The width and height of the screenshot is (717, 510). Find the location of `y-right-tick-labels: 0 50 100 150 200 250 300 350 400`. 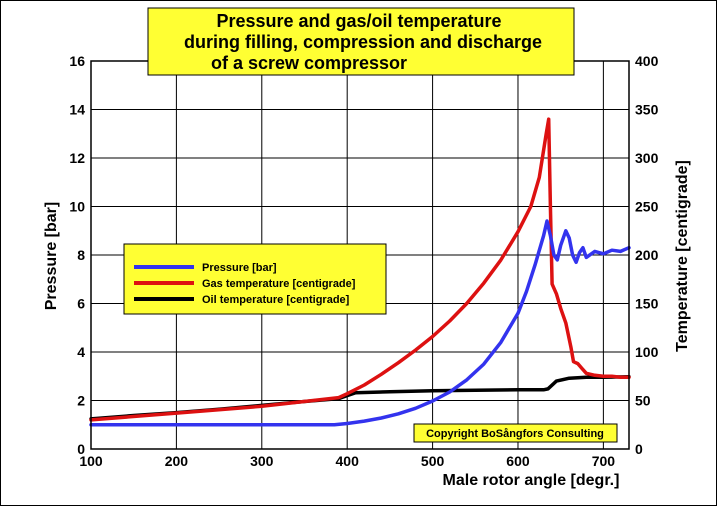

y-right-tick-labels: 0 50 100 150 200 250 300 350 400 is located at coordinates (647, 255).